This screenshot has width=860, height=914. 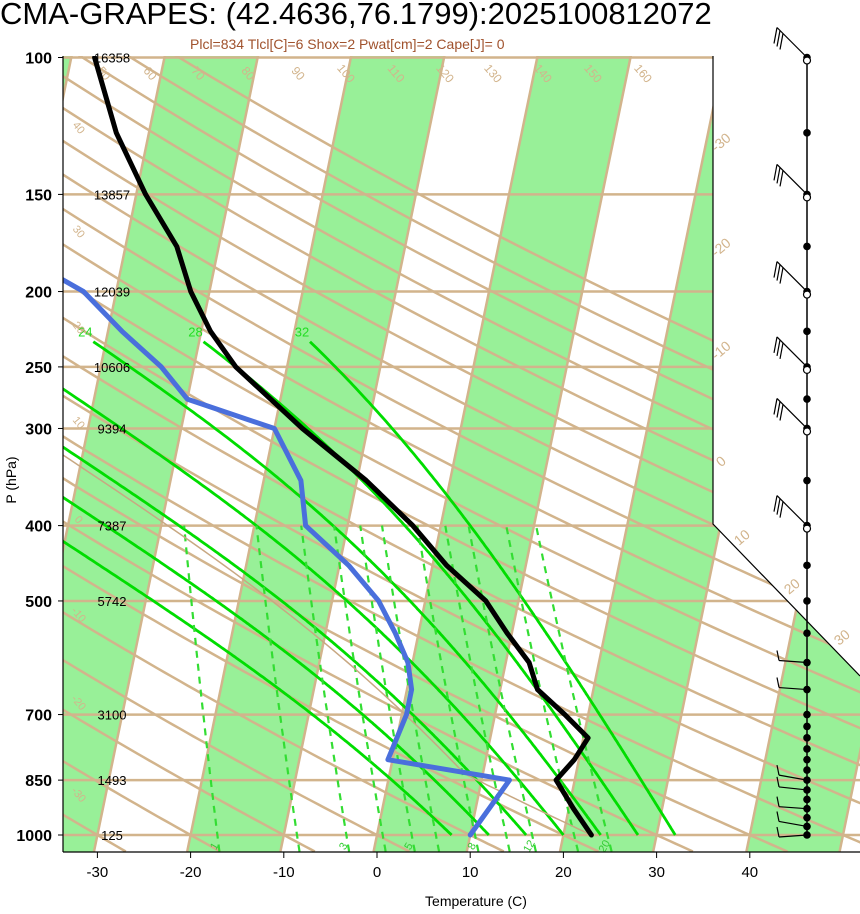 What do you see at coordinates (78, 232) in the screenshot?
I see `dry-adiabat-label: 30` at bounding box center [78, 232].